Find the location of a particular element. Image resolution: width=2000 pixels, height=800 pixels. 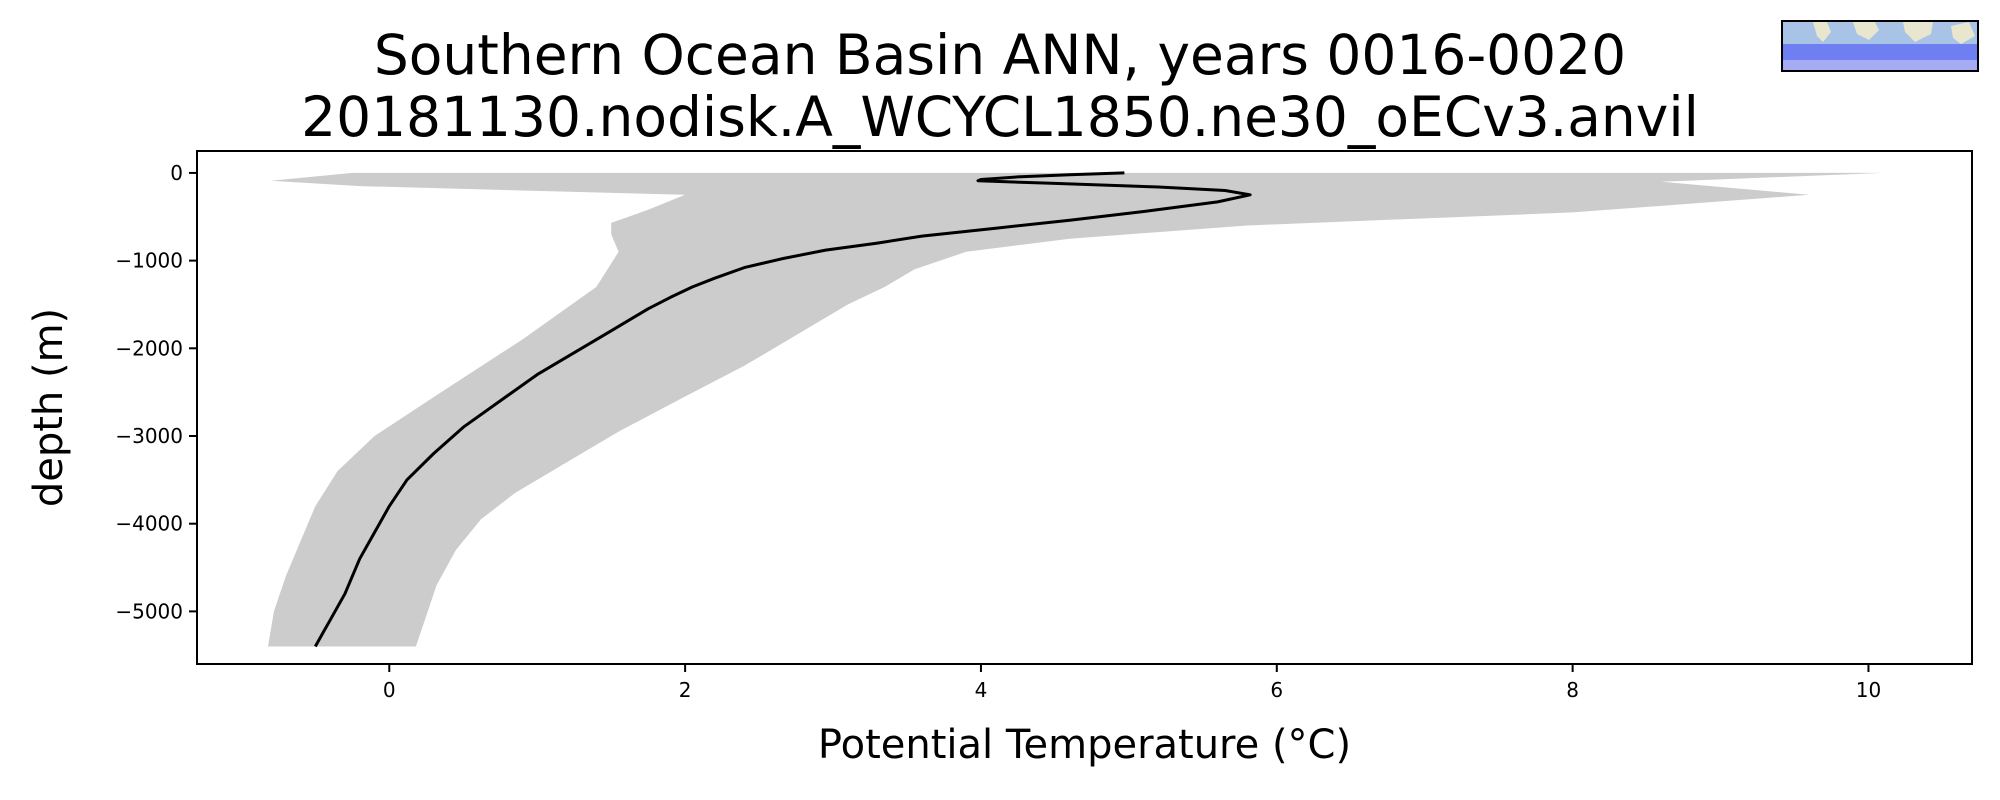

y-tick-label: 0 is located at coordinates (176, 173).